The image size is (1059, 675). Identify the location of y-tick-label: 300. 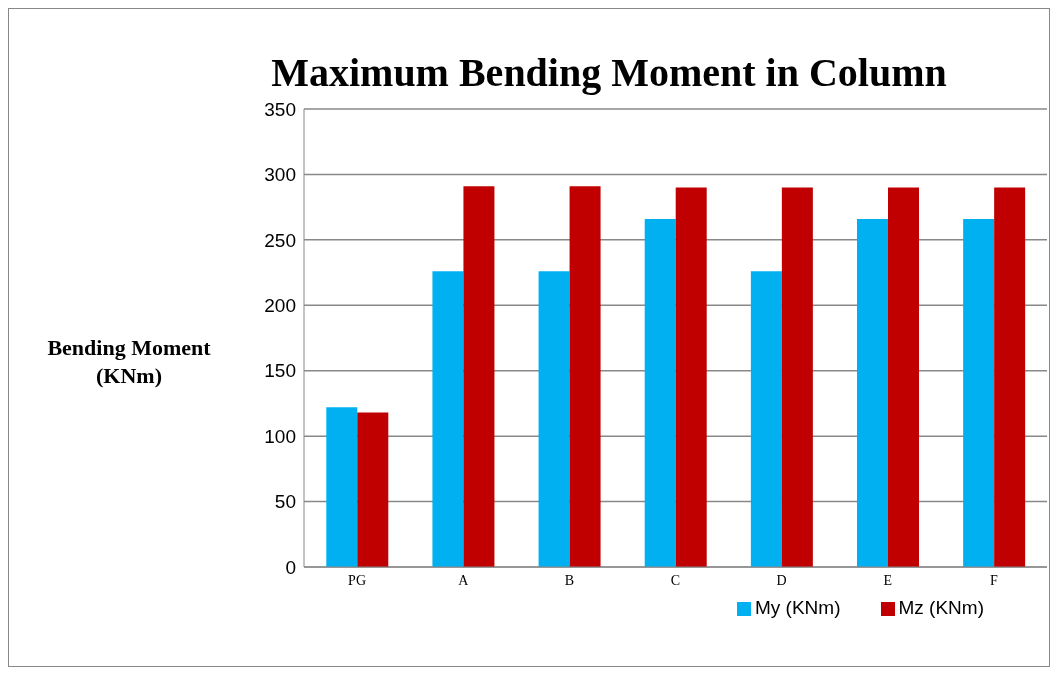
(280, 175).